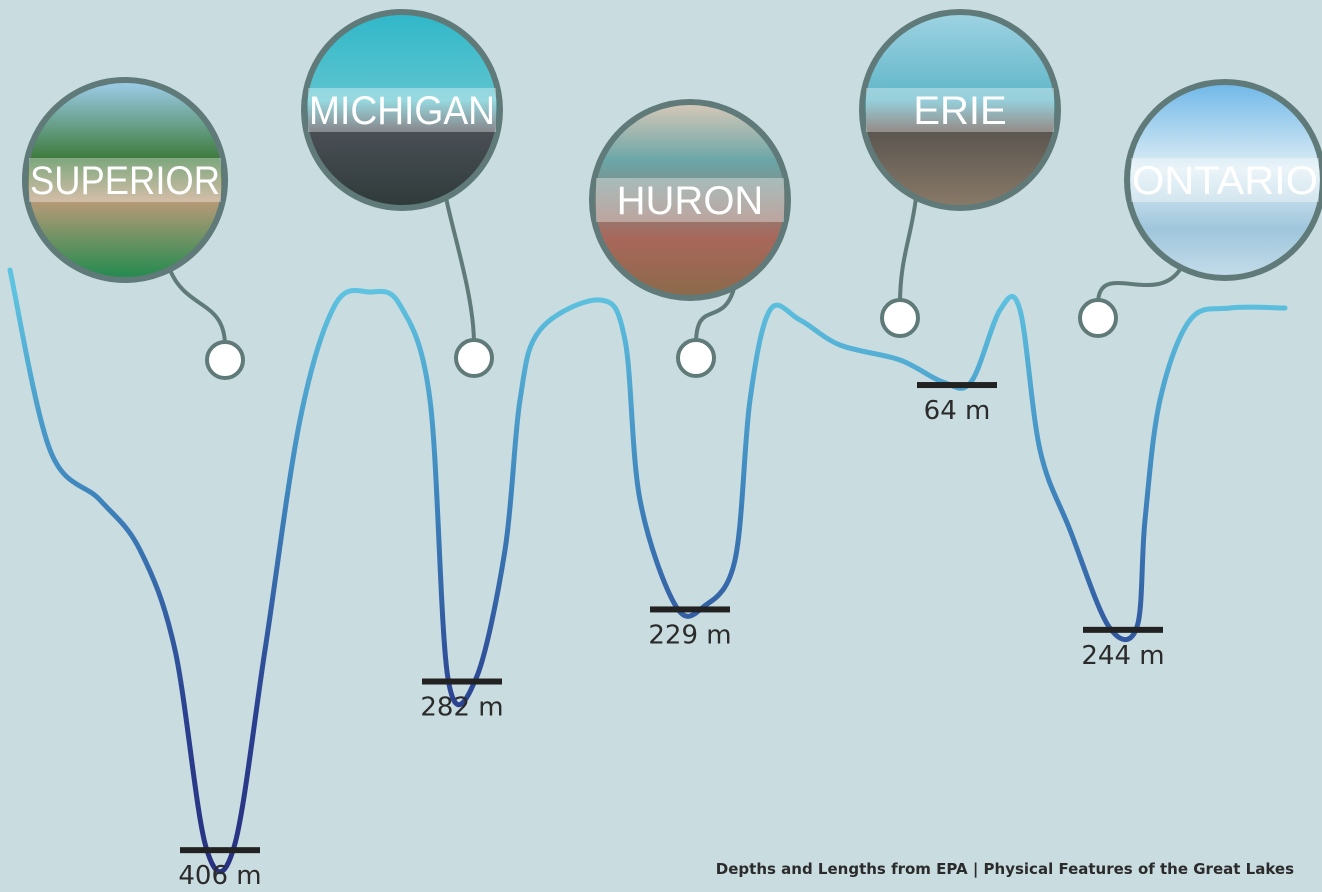  I want to click on lake-name: SUPERIOR, so click(125, 181).